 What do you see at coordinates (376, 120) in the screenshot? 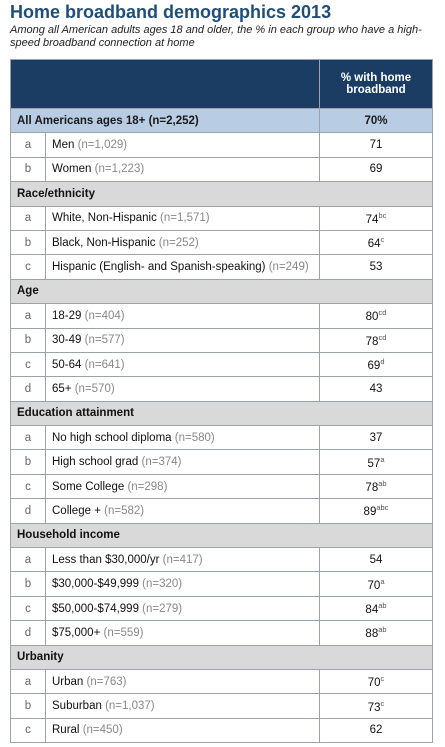
I see `overall-value: 70%` at bounding box center [376, 120].